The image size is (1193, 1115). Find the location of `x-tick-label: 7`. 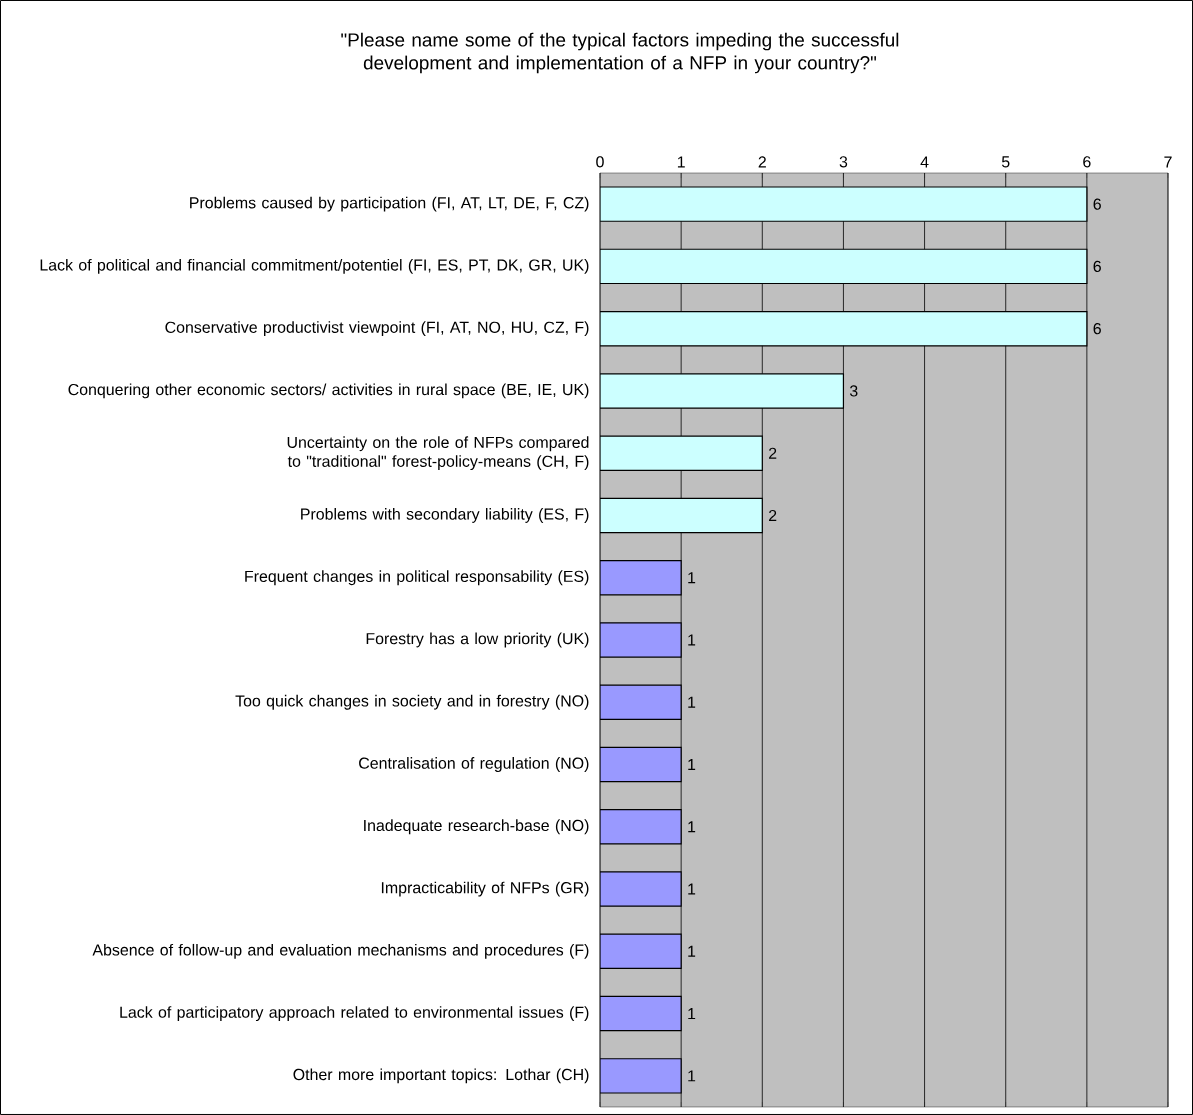

x-tick-label: 7 is located at coordinates (1168, 162).